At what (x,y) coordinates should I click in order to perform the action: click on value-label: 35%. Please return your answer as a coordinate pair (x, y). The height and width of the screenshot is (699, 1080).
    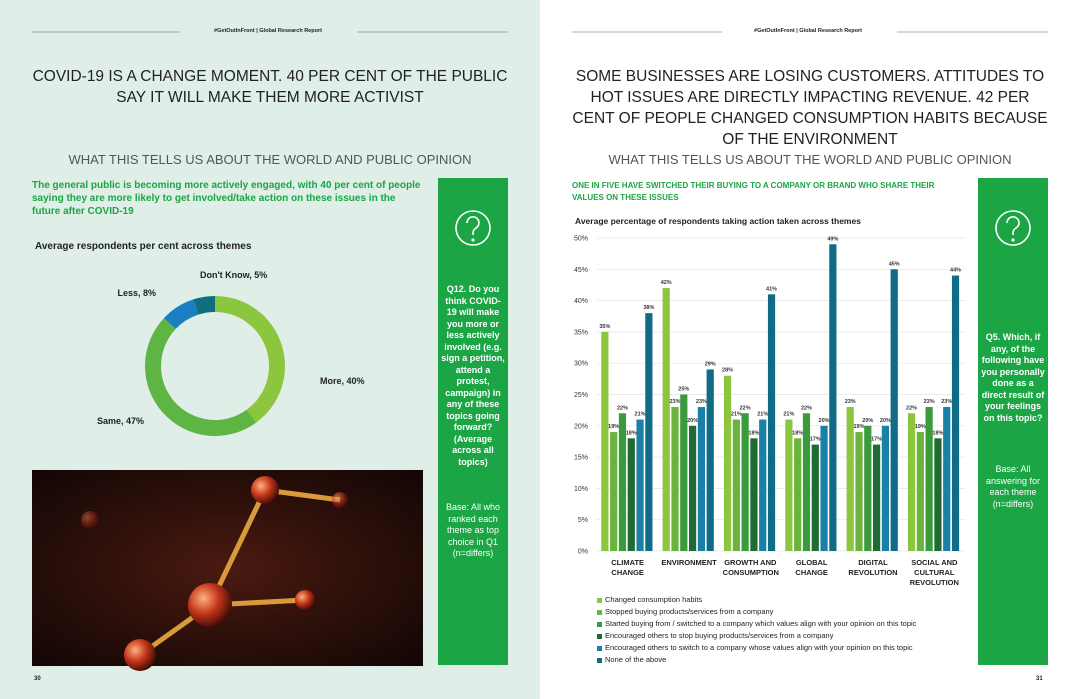
    Looking at the image, I should click on (604, 327).